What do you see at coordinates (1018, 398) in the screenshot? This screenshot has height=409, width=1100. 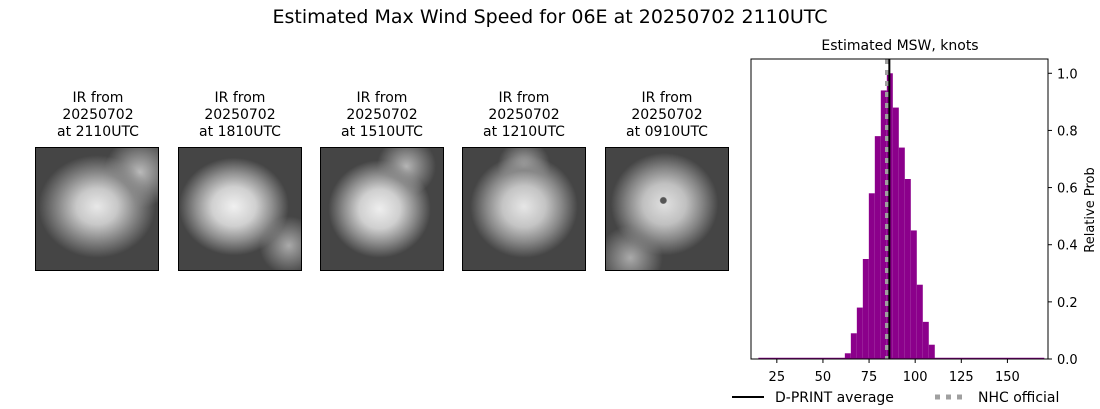 I see `legend-label-nhc: NHC official` at bounding box center [1018, 398].